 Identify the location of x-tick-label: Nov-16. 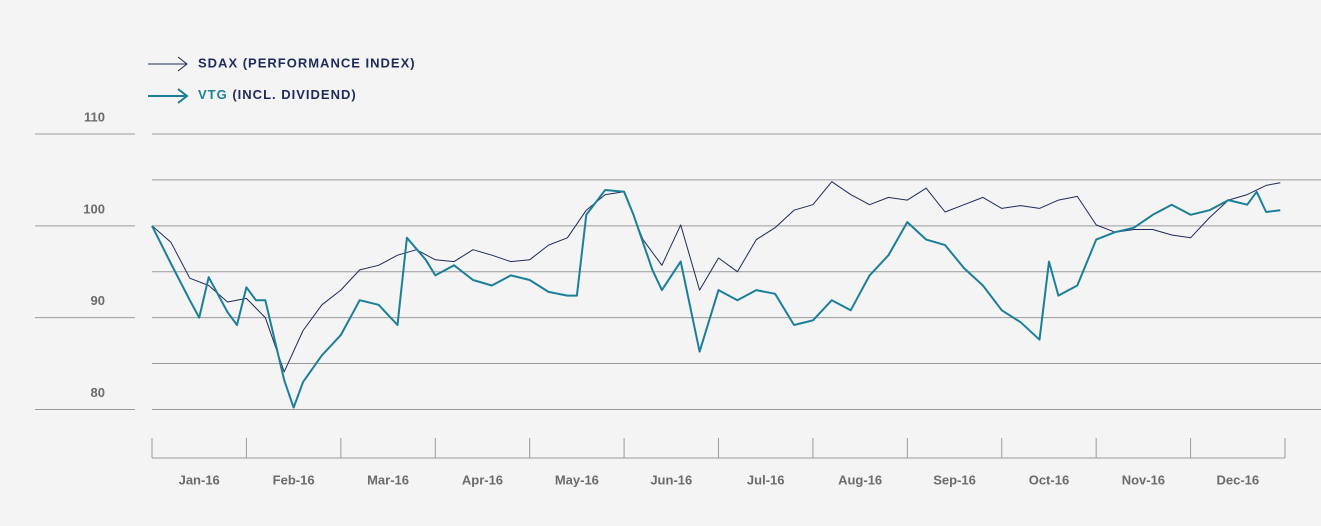
(1143, 479).